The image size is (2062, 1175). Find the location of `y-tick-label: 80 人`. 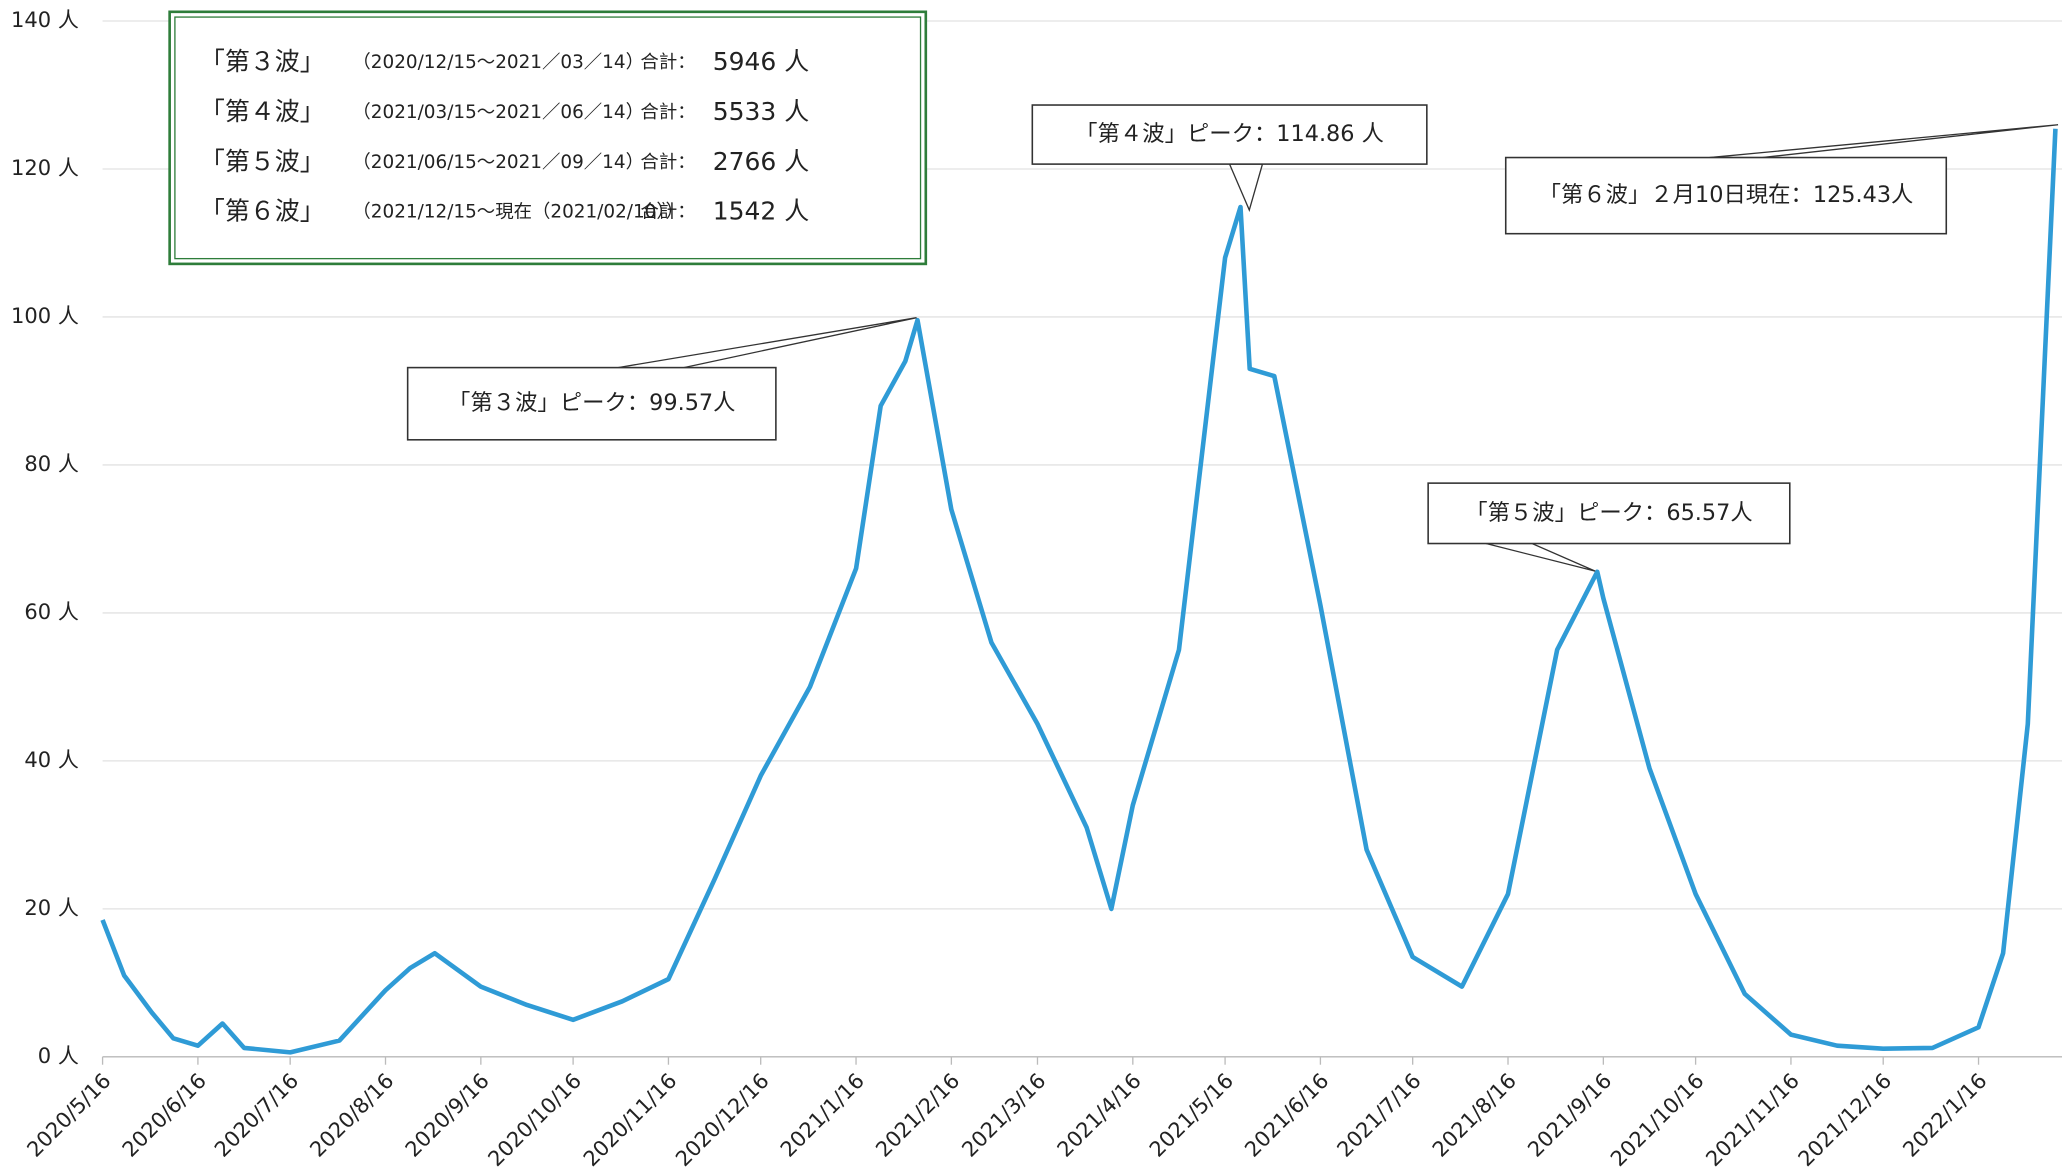

y-tick-label: 80 人 is located at coordinates (51, 463).